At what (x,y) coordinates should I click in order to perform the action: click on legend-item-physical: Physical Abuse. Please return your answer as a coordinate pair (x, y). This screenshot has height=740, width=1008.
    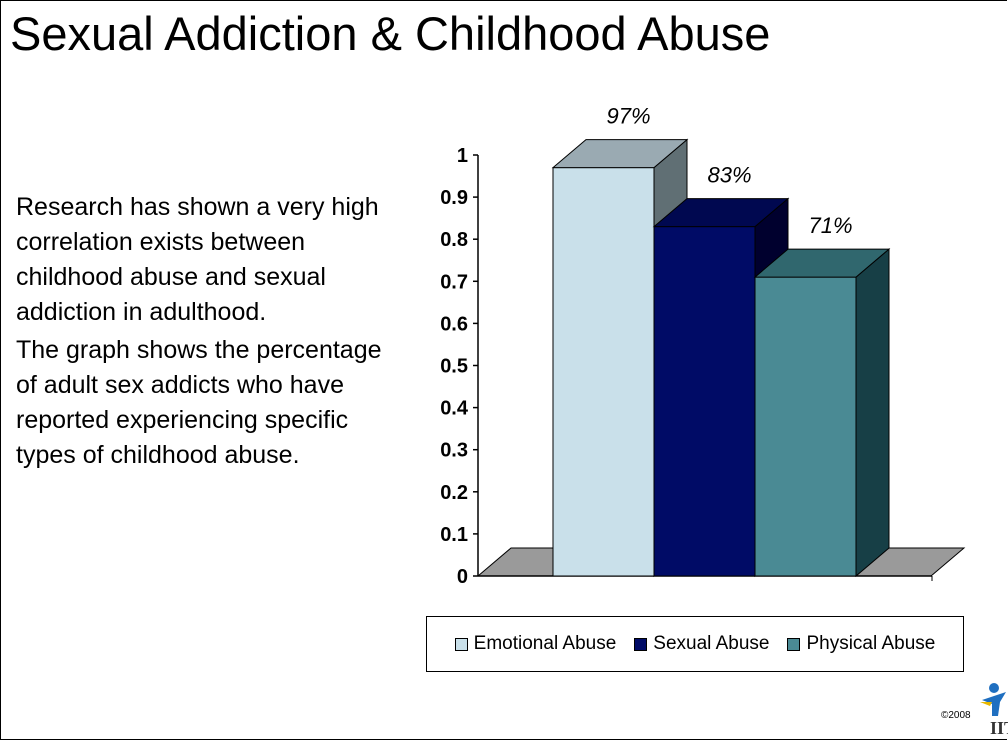
    Looking at the image, I should click on (861, 644).